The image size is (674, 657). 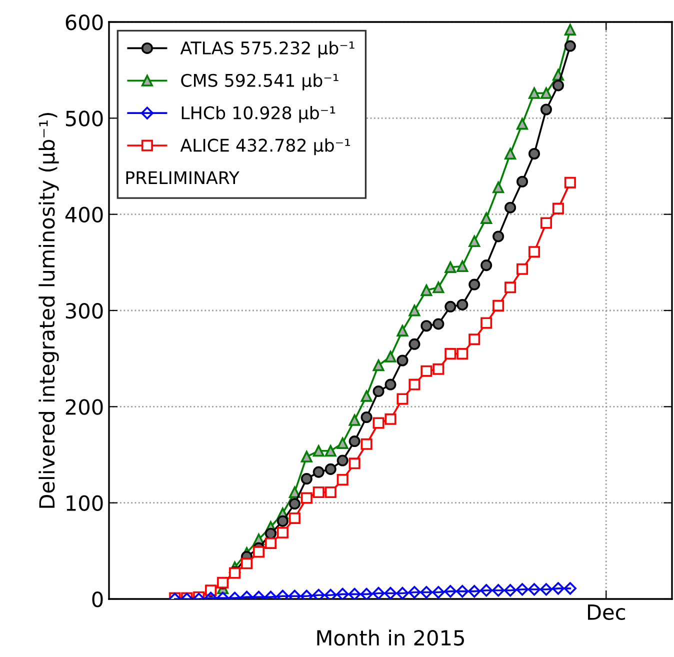 I want to click on x-tick-label: Dec, so click(x=606, y=612).